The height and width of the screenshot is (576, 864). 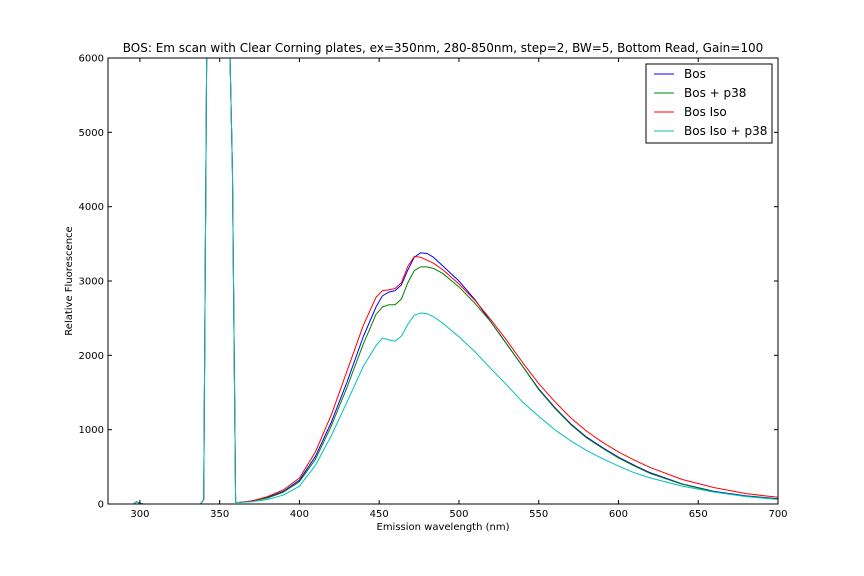 What do you see at coordinates (91, 430) in the screenshot?
I see `y-tick-label-1: 1000` at bounding box center [91, 430].